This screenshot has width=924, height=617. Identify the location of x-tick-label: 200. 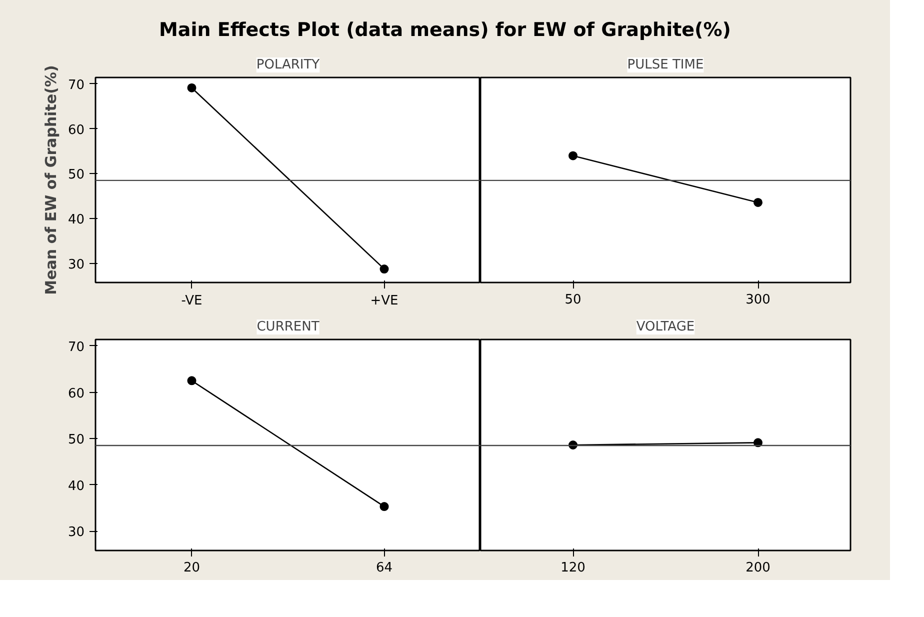
(758, 568).